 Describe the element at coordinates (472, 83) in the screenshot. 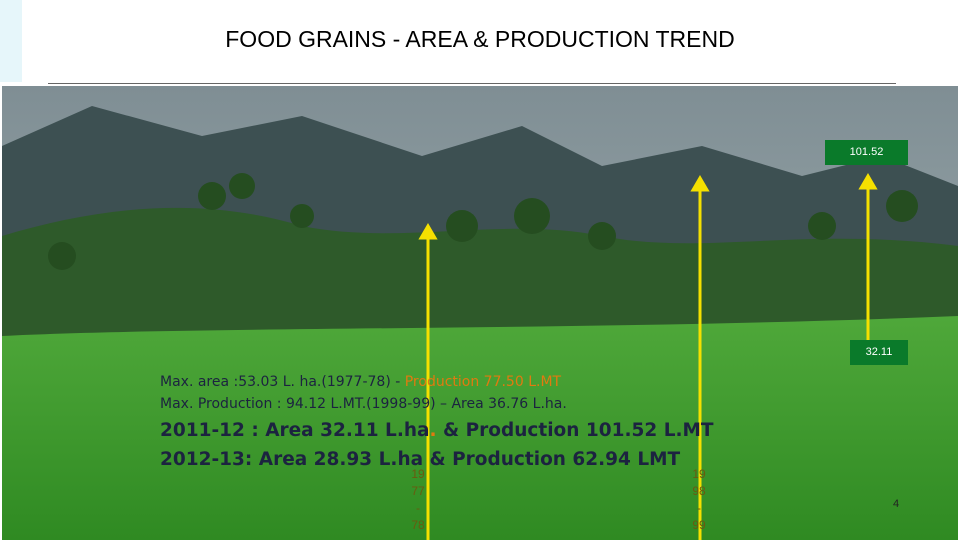

I see `divider` at that location.